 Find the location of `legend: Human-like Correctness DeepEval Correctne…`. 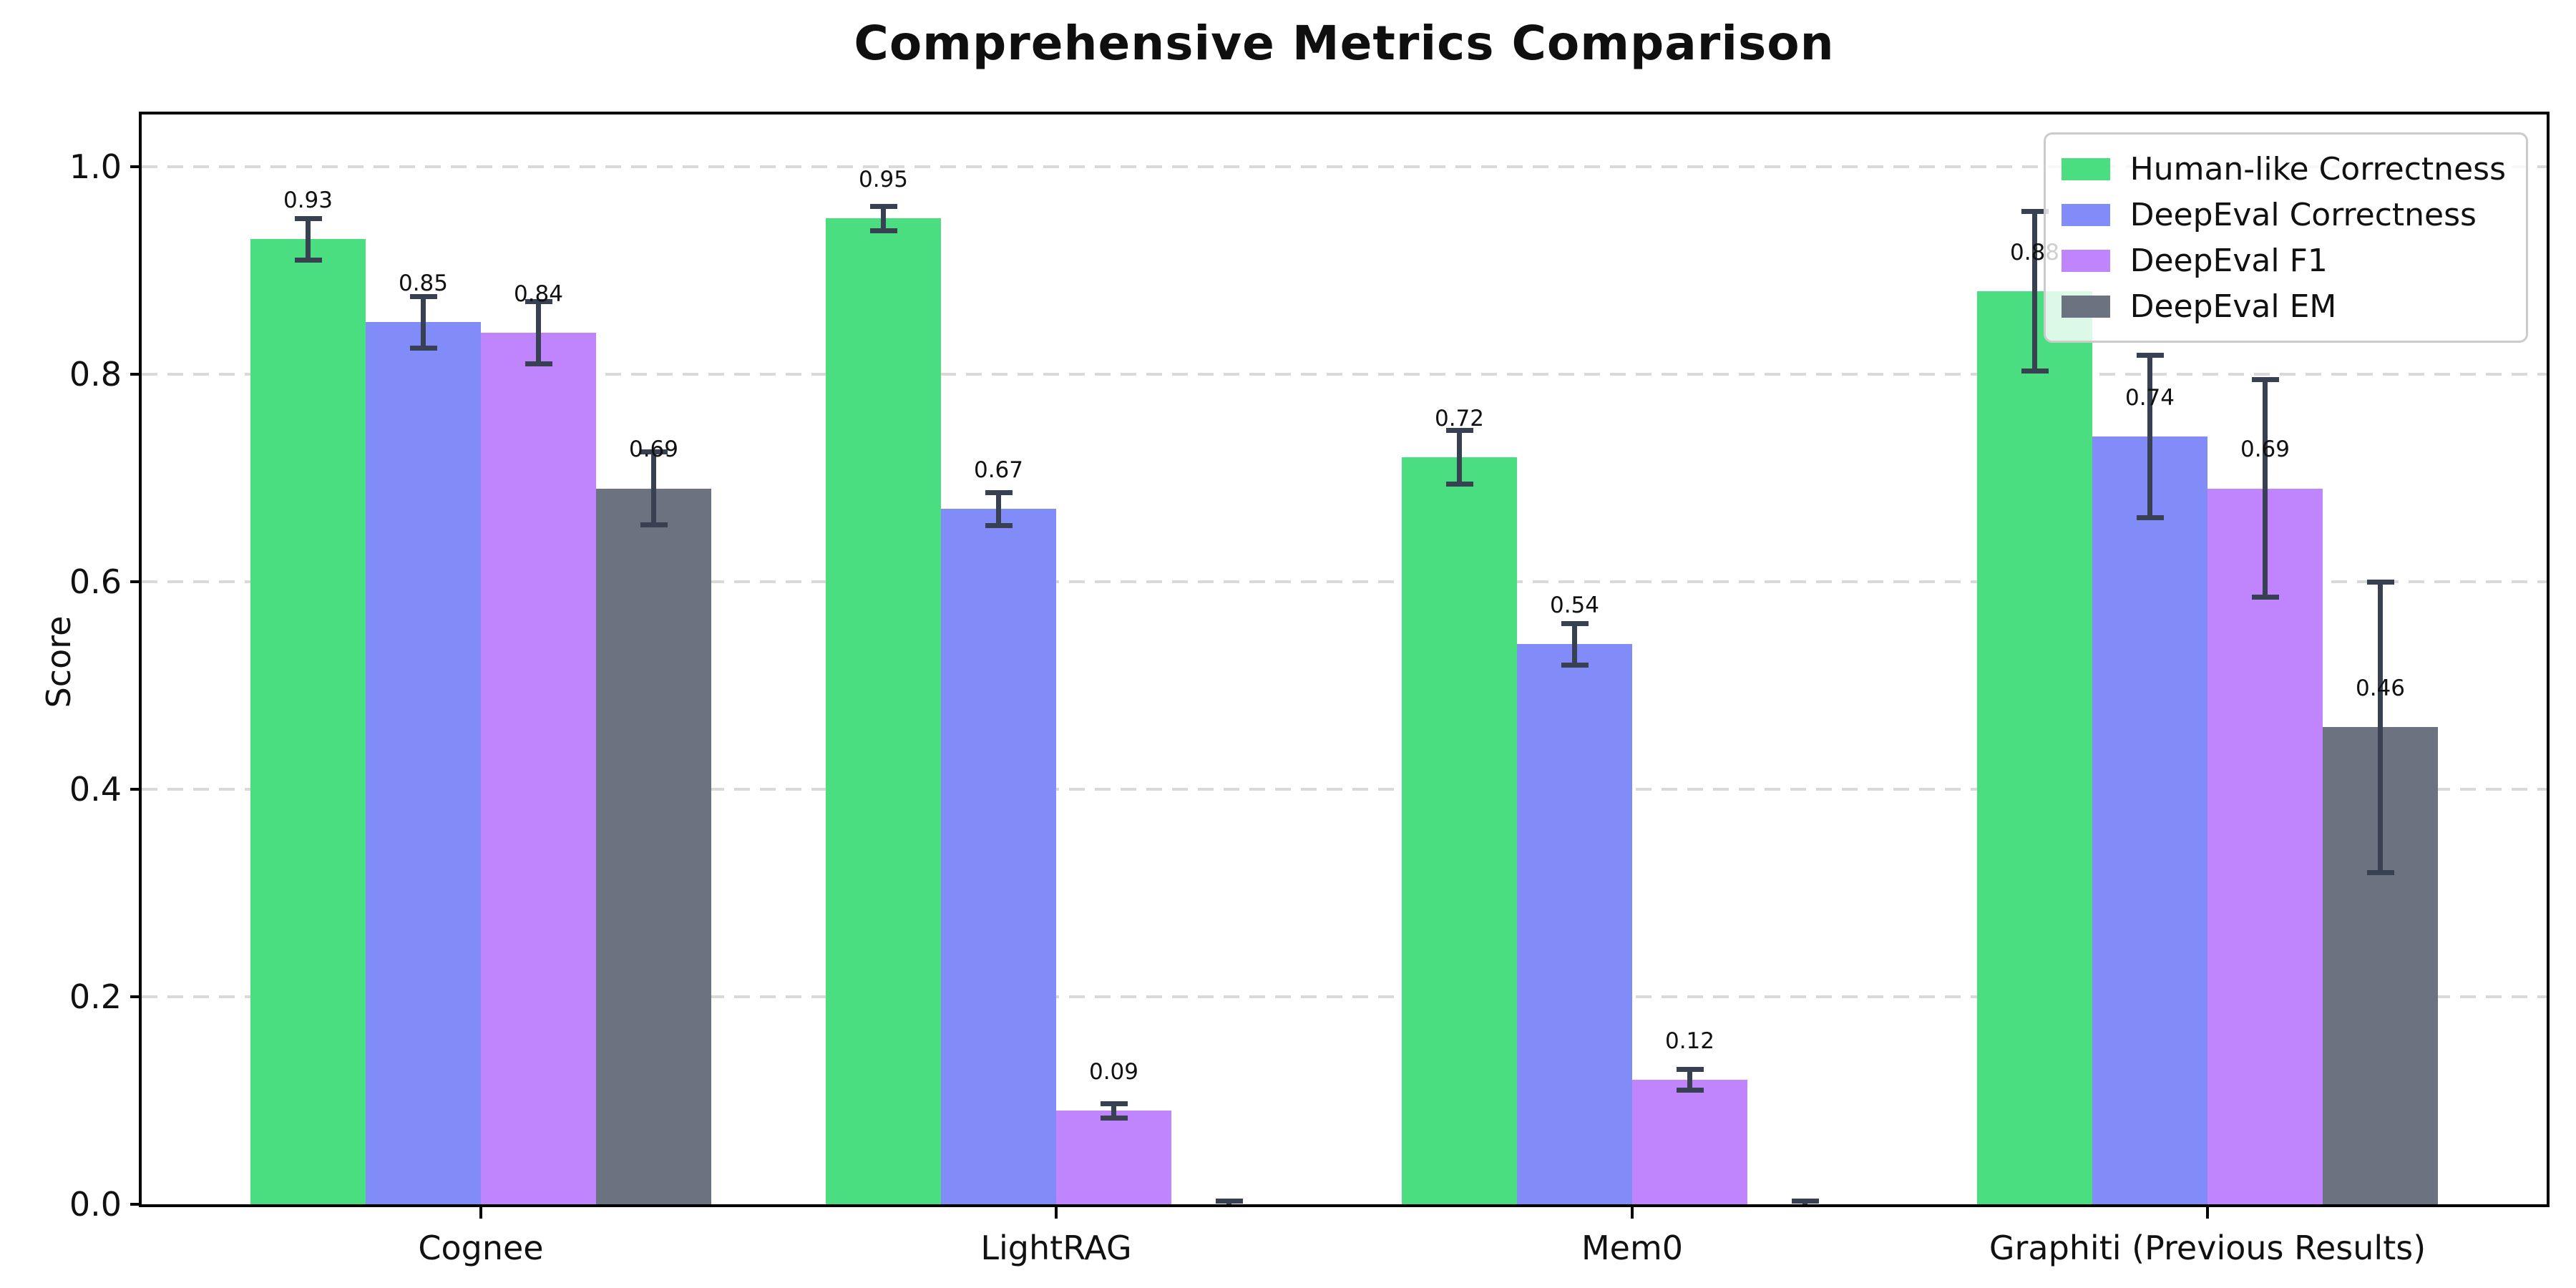

legend: Human-like Correctness DeepEval Correctne… is located at coordinates (2285, 237).